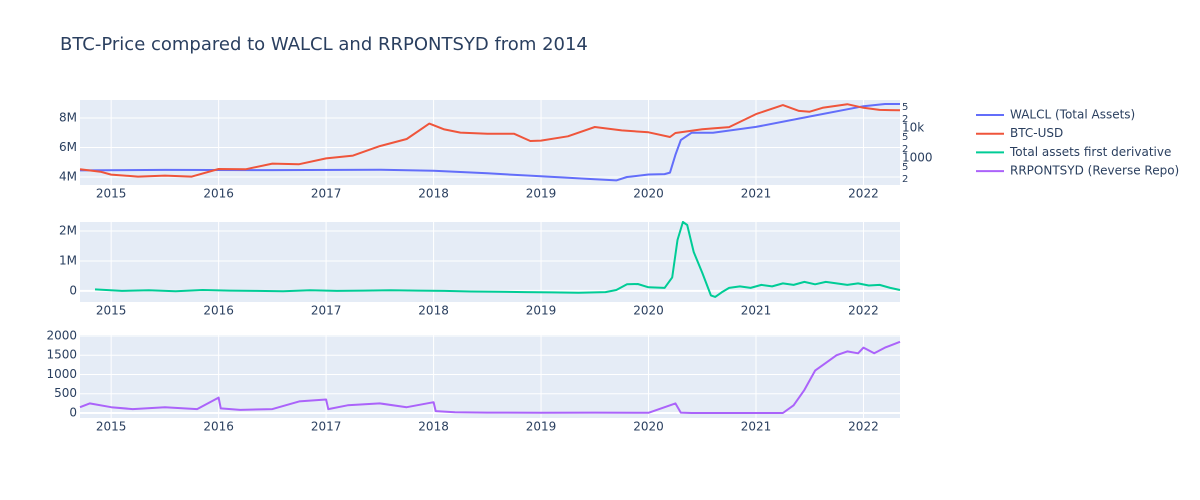 The height and width of the screenshot is (500, 1200). I want to click on y-tick-label: 8M, so click(68, 118).